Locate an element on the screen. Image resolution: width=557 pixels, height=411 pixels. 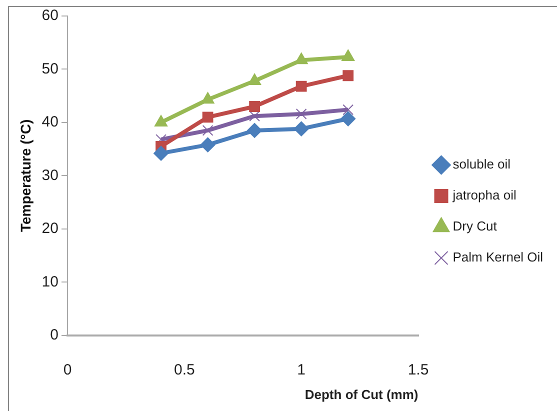
y-tick-label: 0 is located at coordinates (54, 335).